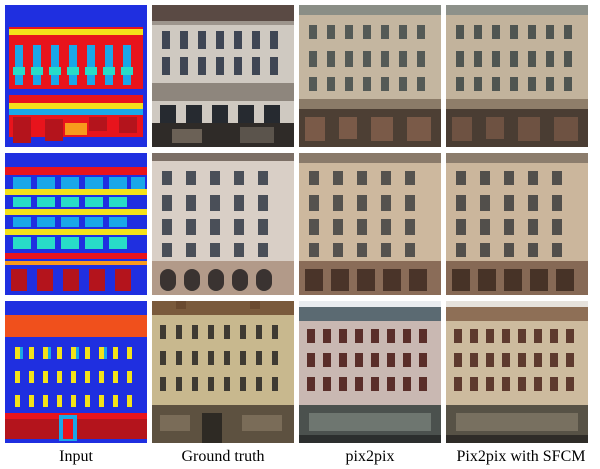  I want to click on caption-input: Input, so click(76, 456).